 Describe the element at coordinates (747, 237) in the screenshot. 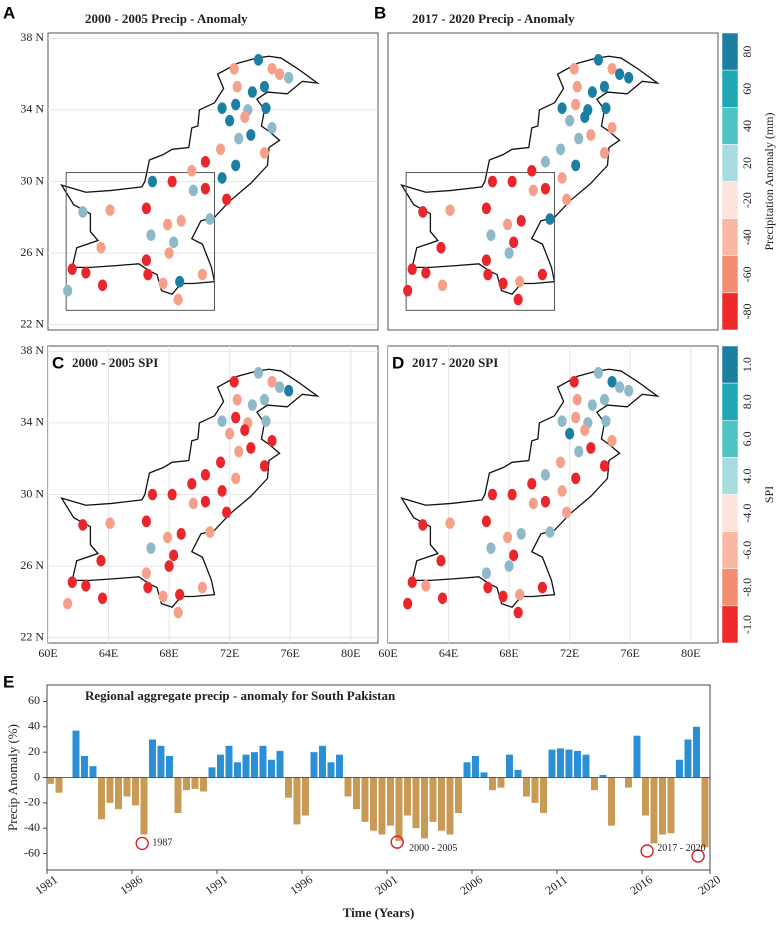

I see `colorbar-tick-label: -40` at that location.